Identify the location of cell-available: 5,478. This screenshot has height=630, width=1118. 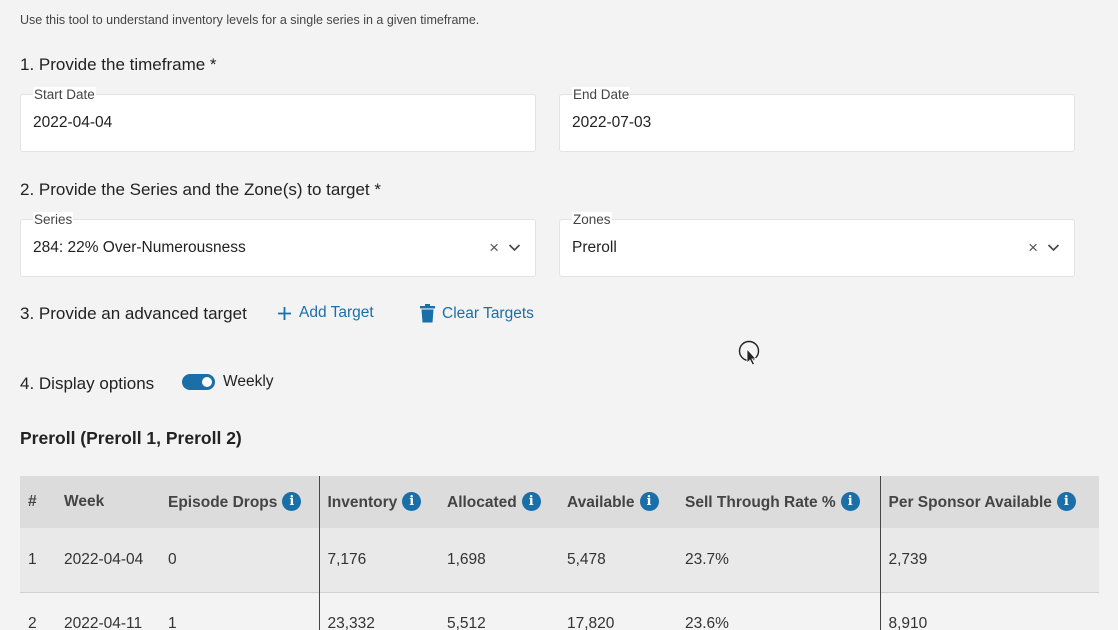
(586, 559).